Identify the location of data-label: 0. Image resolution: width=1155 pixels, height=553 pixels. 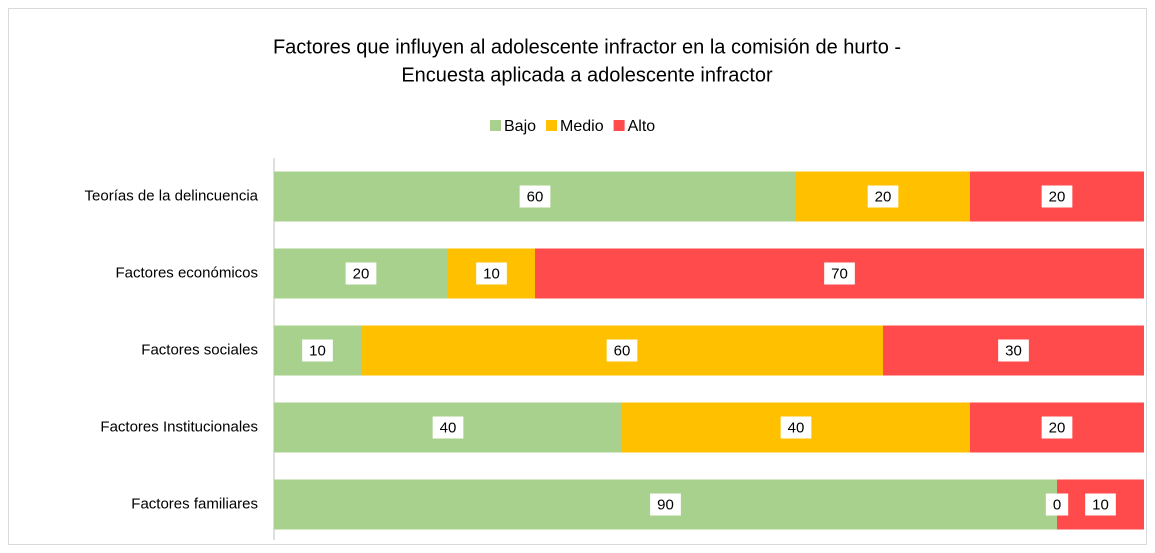
(1057, 504).